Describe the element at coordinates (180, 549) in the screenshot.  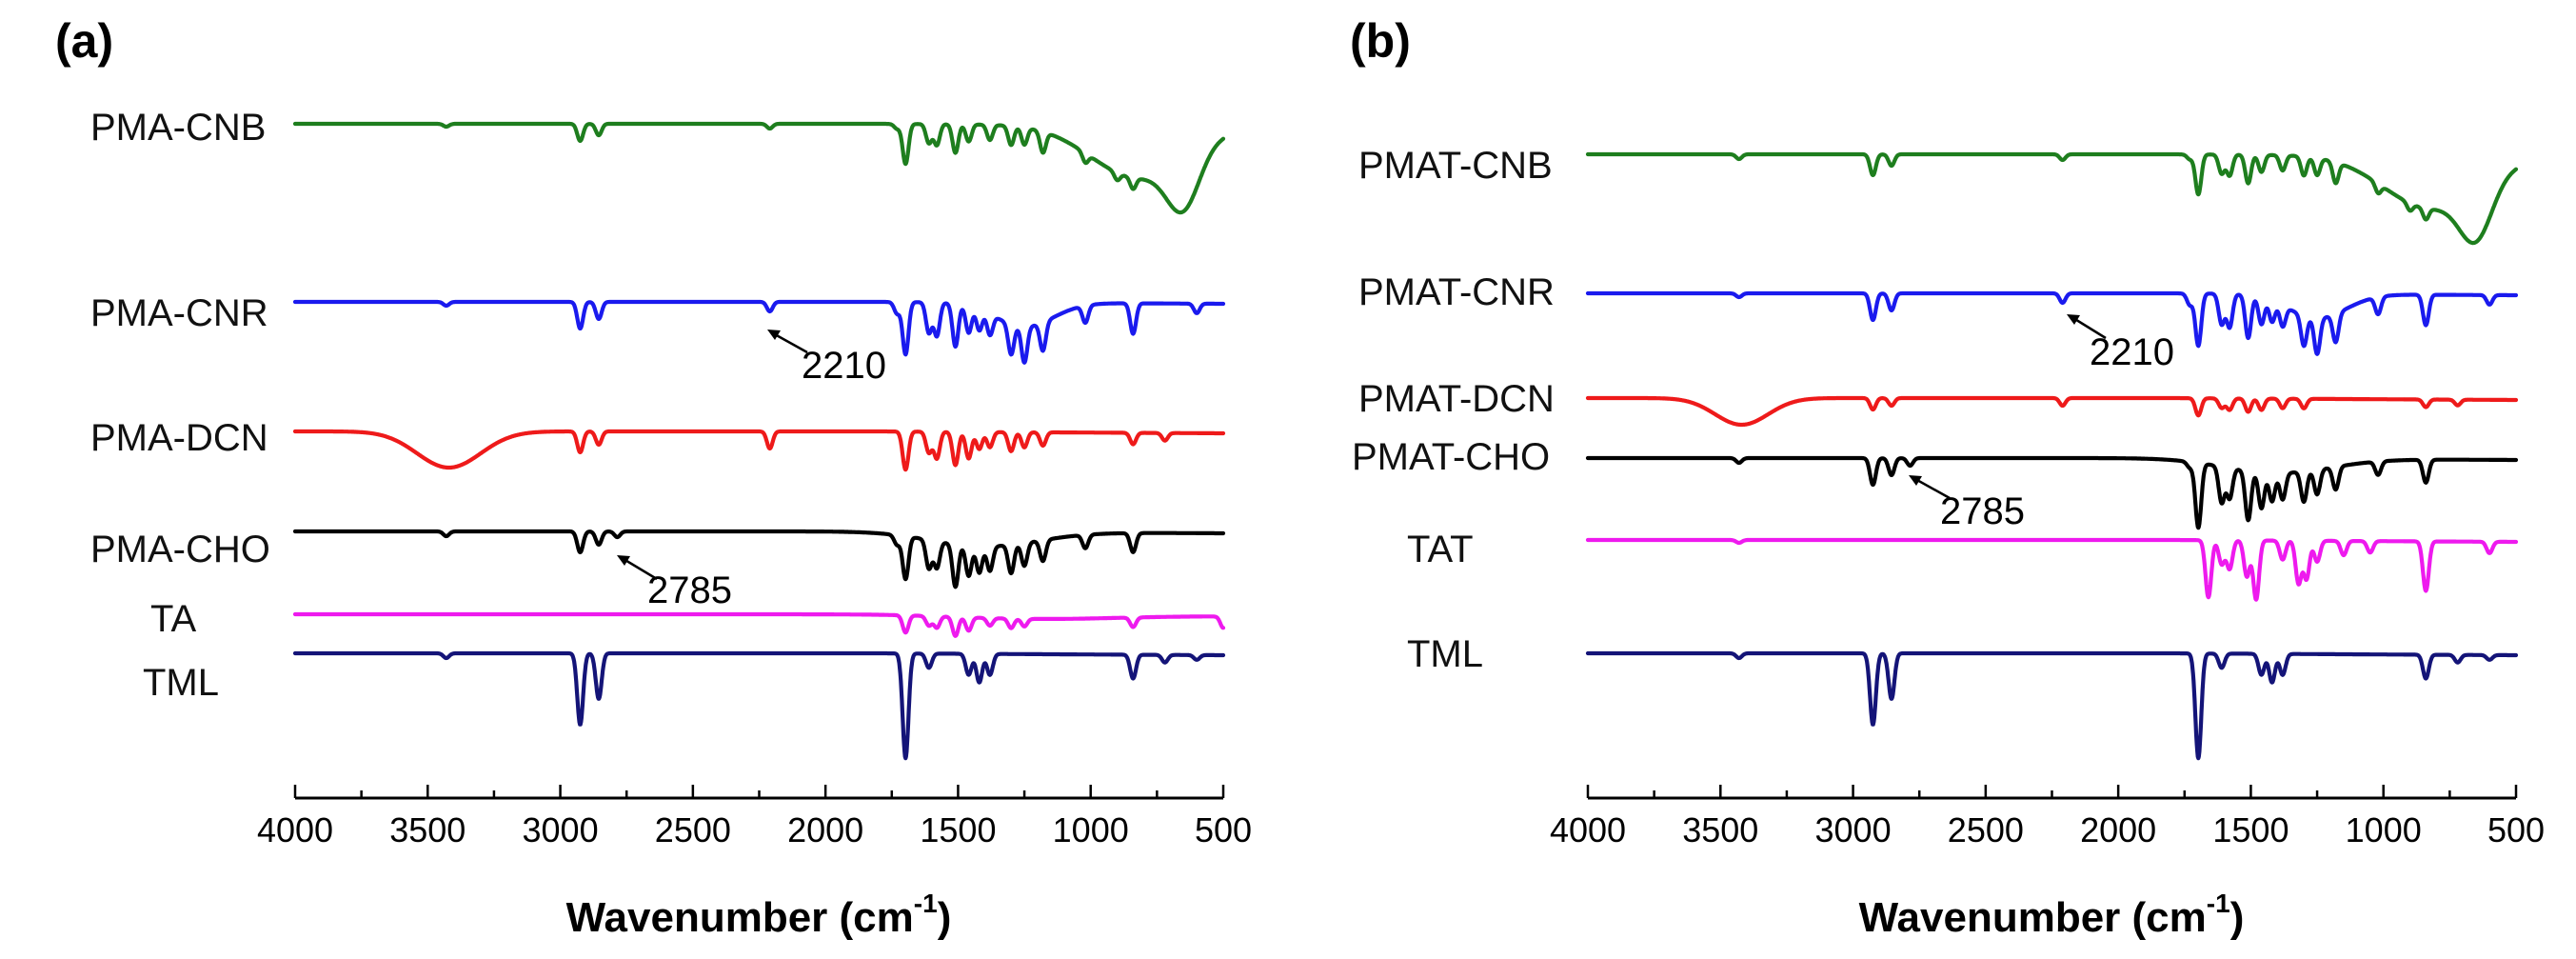
I see `series-label-pma-cho: PMA-CHO` at that location.